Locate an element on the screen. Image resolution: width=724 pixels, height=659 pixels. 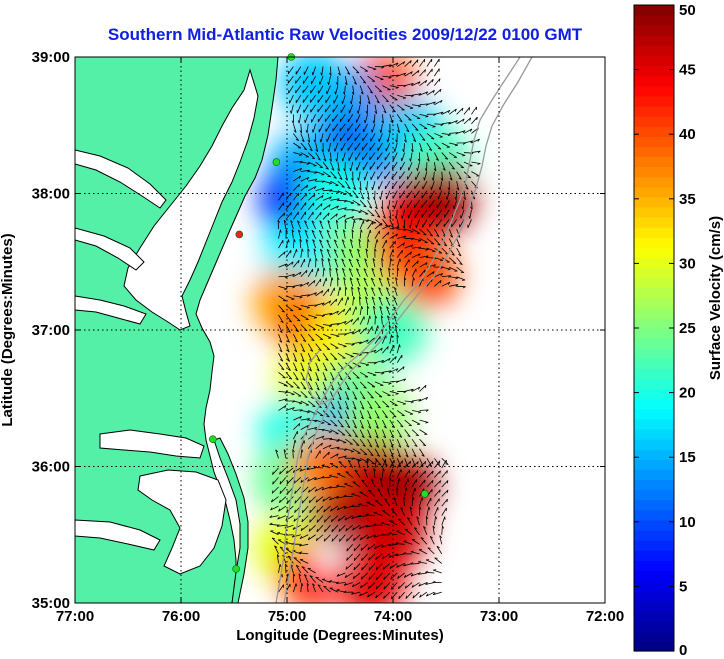
rappahannock-river is located at coordinates (110, 249).